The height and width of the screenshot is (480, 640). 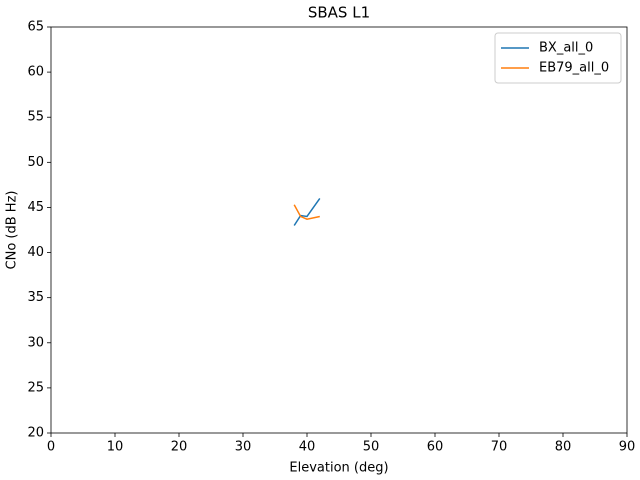 What do you see at coordinates (35, 342) in the screenshot?
I see `y-tick-label: 30` at bounding box center [35, 342].